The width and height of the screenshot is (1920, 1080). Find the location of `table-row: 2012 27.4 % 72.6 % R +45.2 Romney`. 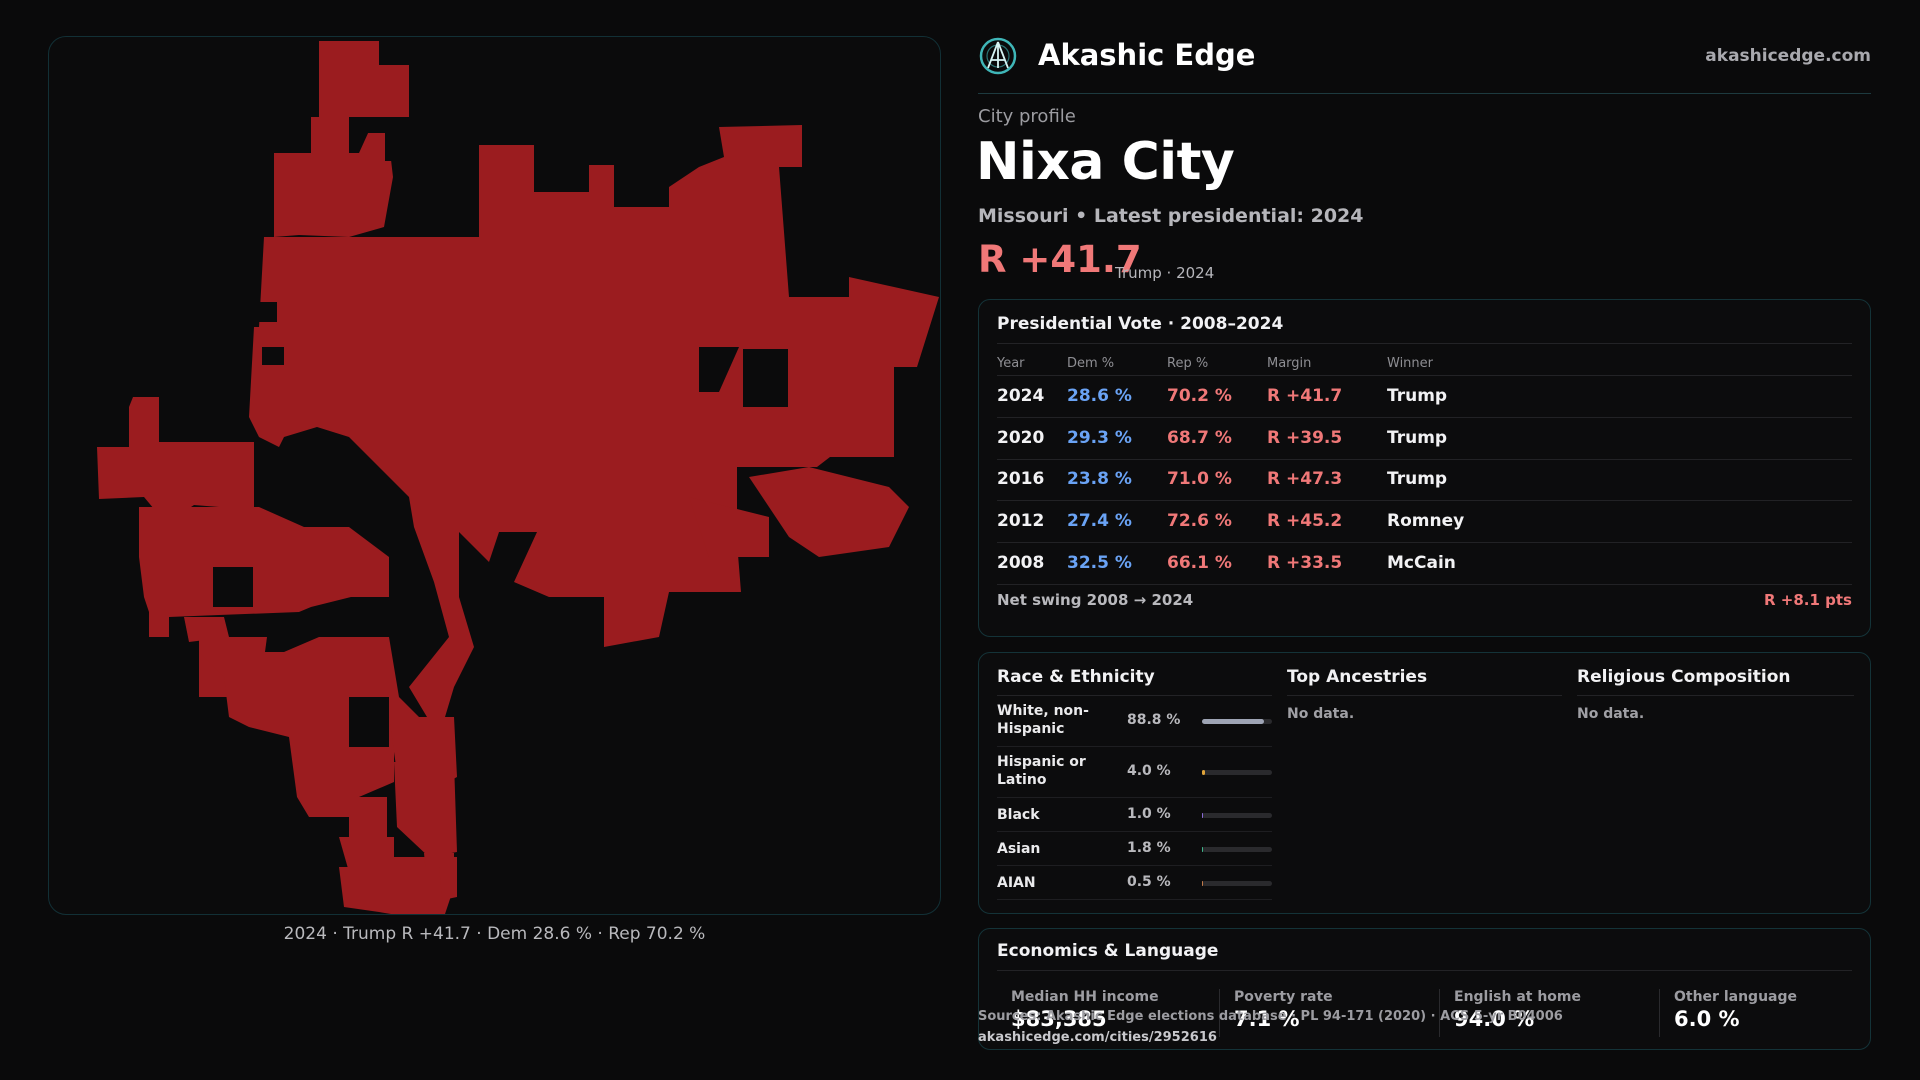

table-row: 2012 27.4 % 72.6 % R +45.2 Romney is located at coordinates (1424, 522).